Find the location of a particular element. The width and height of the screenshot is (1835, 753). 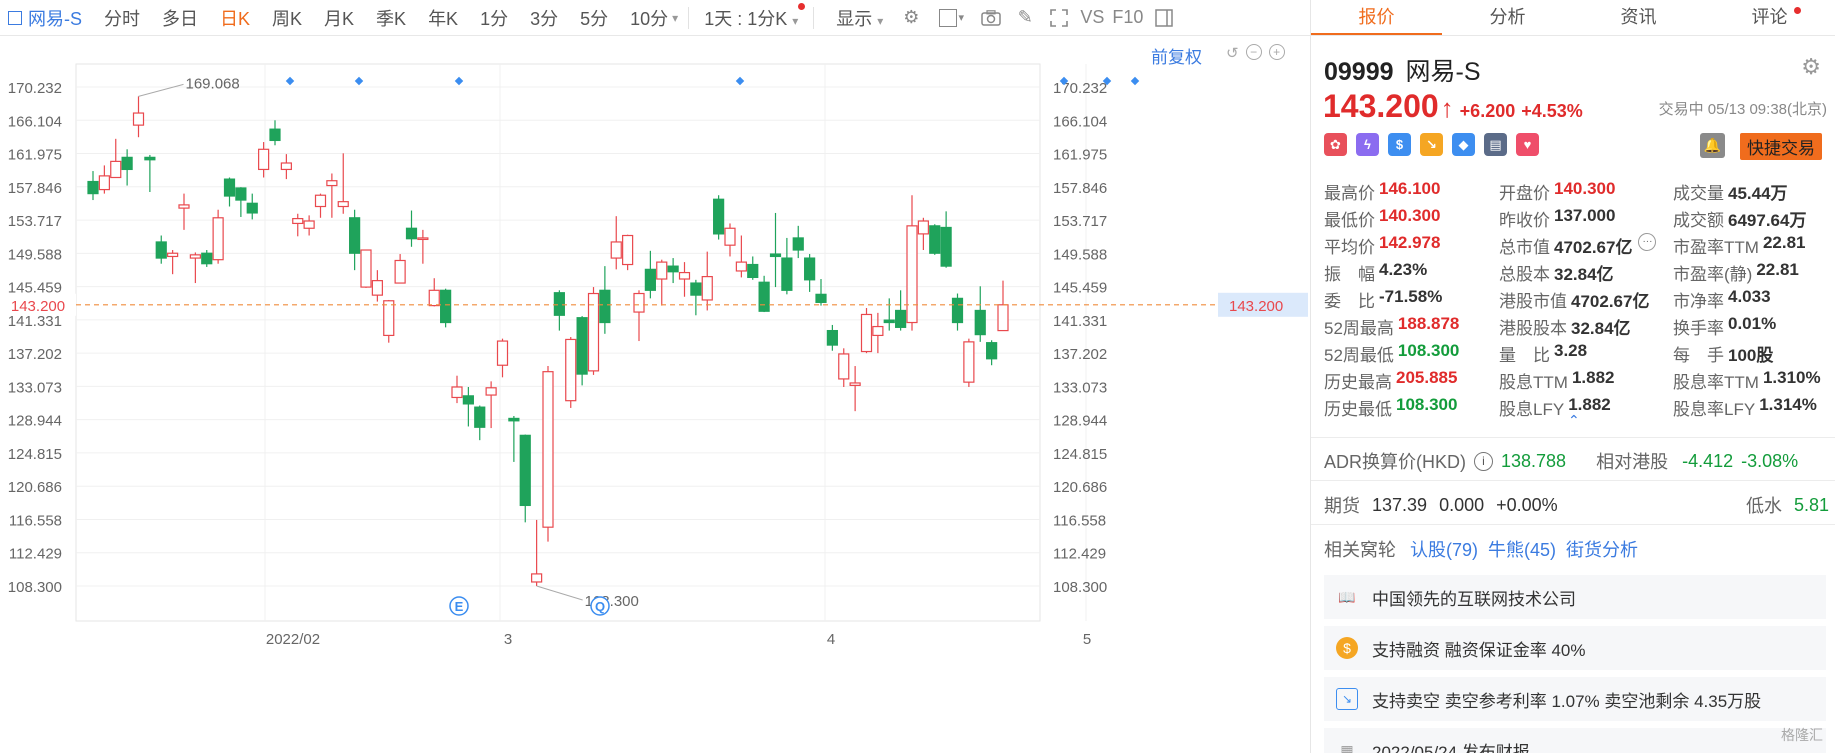

stat-value: 146.100 is located at coordinates (1410, 188).